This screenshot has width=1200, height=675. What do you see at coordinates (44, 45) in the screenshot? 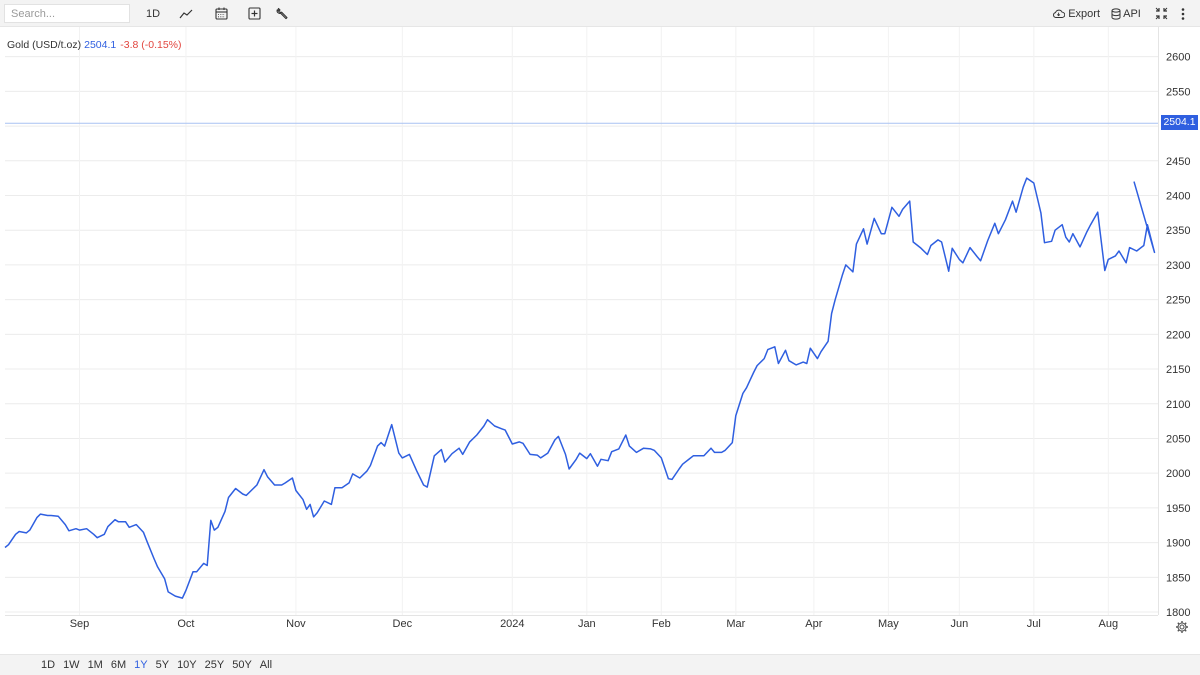
I see `legend-series-name: Gold (USD/t.oz)` at bounding box center [44, 45].